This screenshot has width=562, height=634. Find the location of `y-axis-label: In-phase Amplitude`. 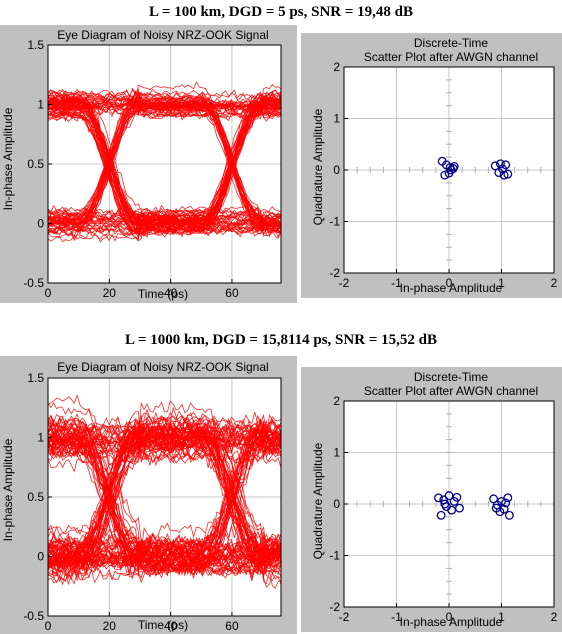

y-axis-label: In-phase Amplitude is located at coordinates (8, 489).